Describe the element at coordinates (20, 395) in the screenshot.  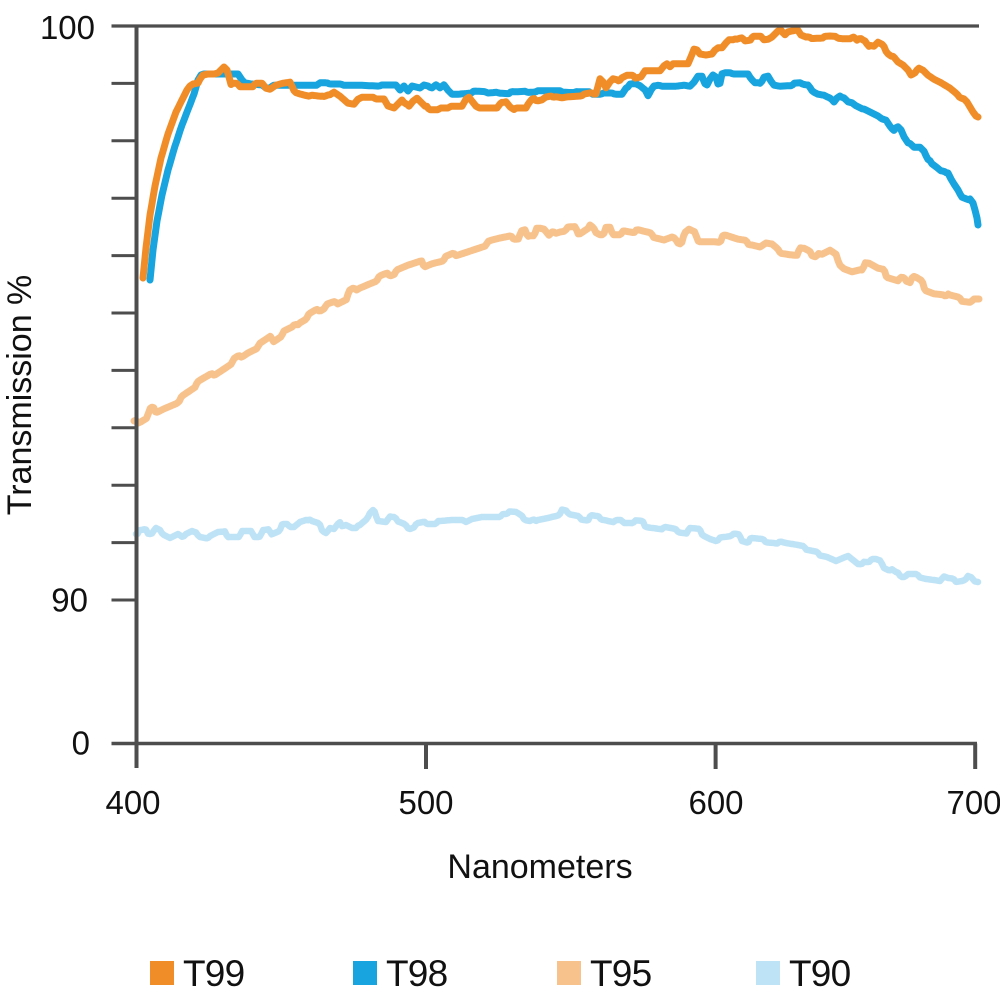
I see `svg-text: Transmission %` at that location.